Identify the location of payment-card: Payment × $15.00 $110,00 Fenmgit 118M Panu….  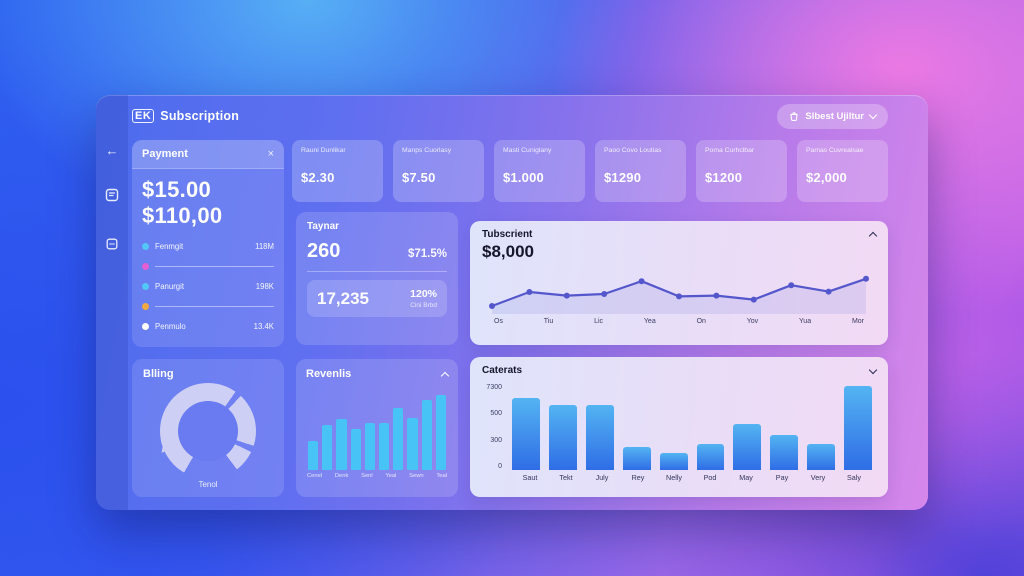
(208, 243).